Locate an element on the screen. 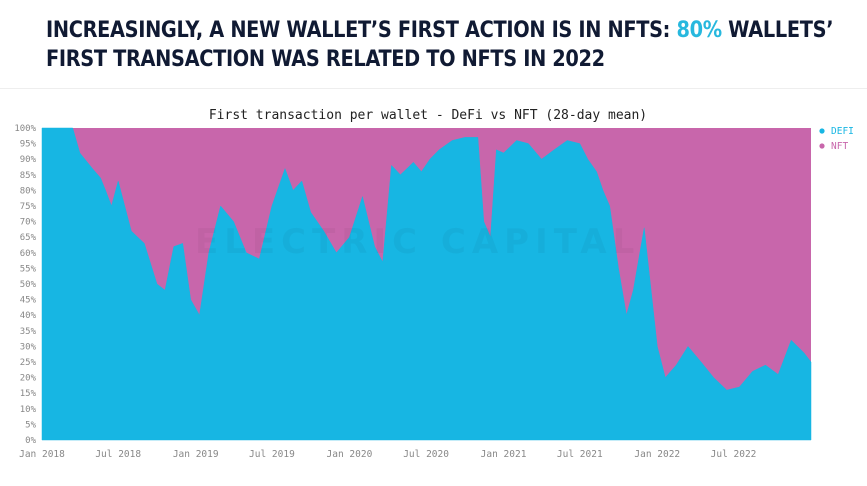  y-tick-label: 40% is located at coordinates (28, 316).